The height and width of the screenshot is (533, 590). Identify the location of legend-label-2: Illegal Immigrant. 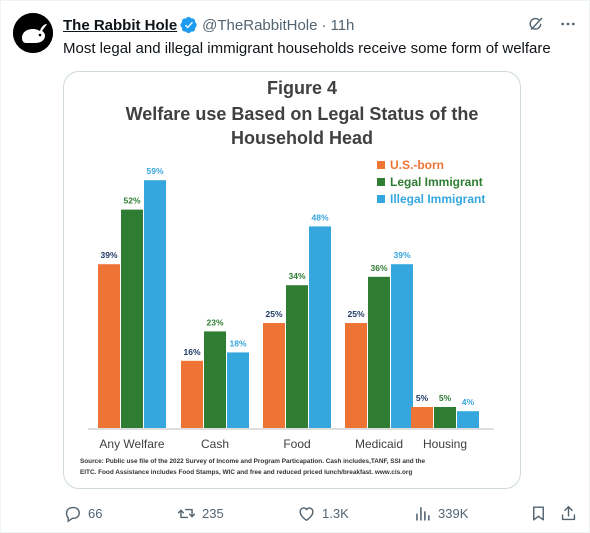
(437, 199).